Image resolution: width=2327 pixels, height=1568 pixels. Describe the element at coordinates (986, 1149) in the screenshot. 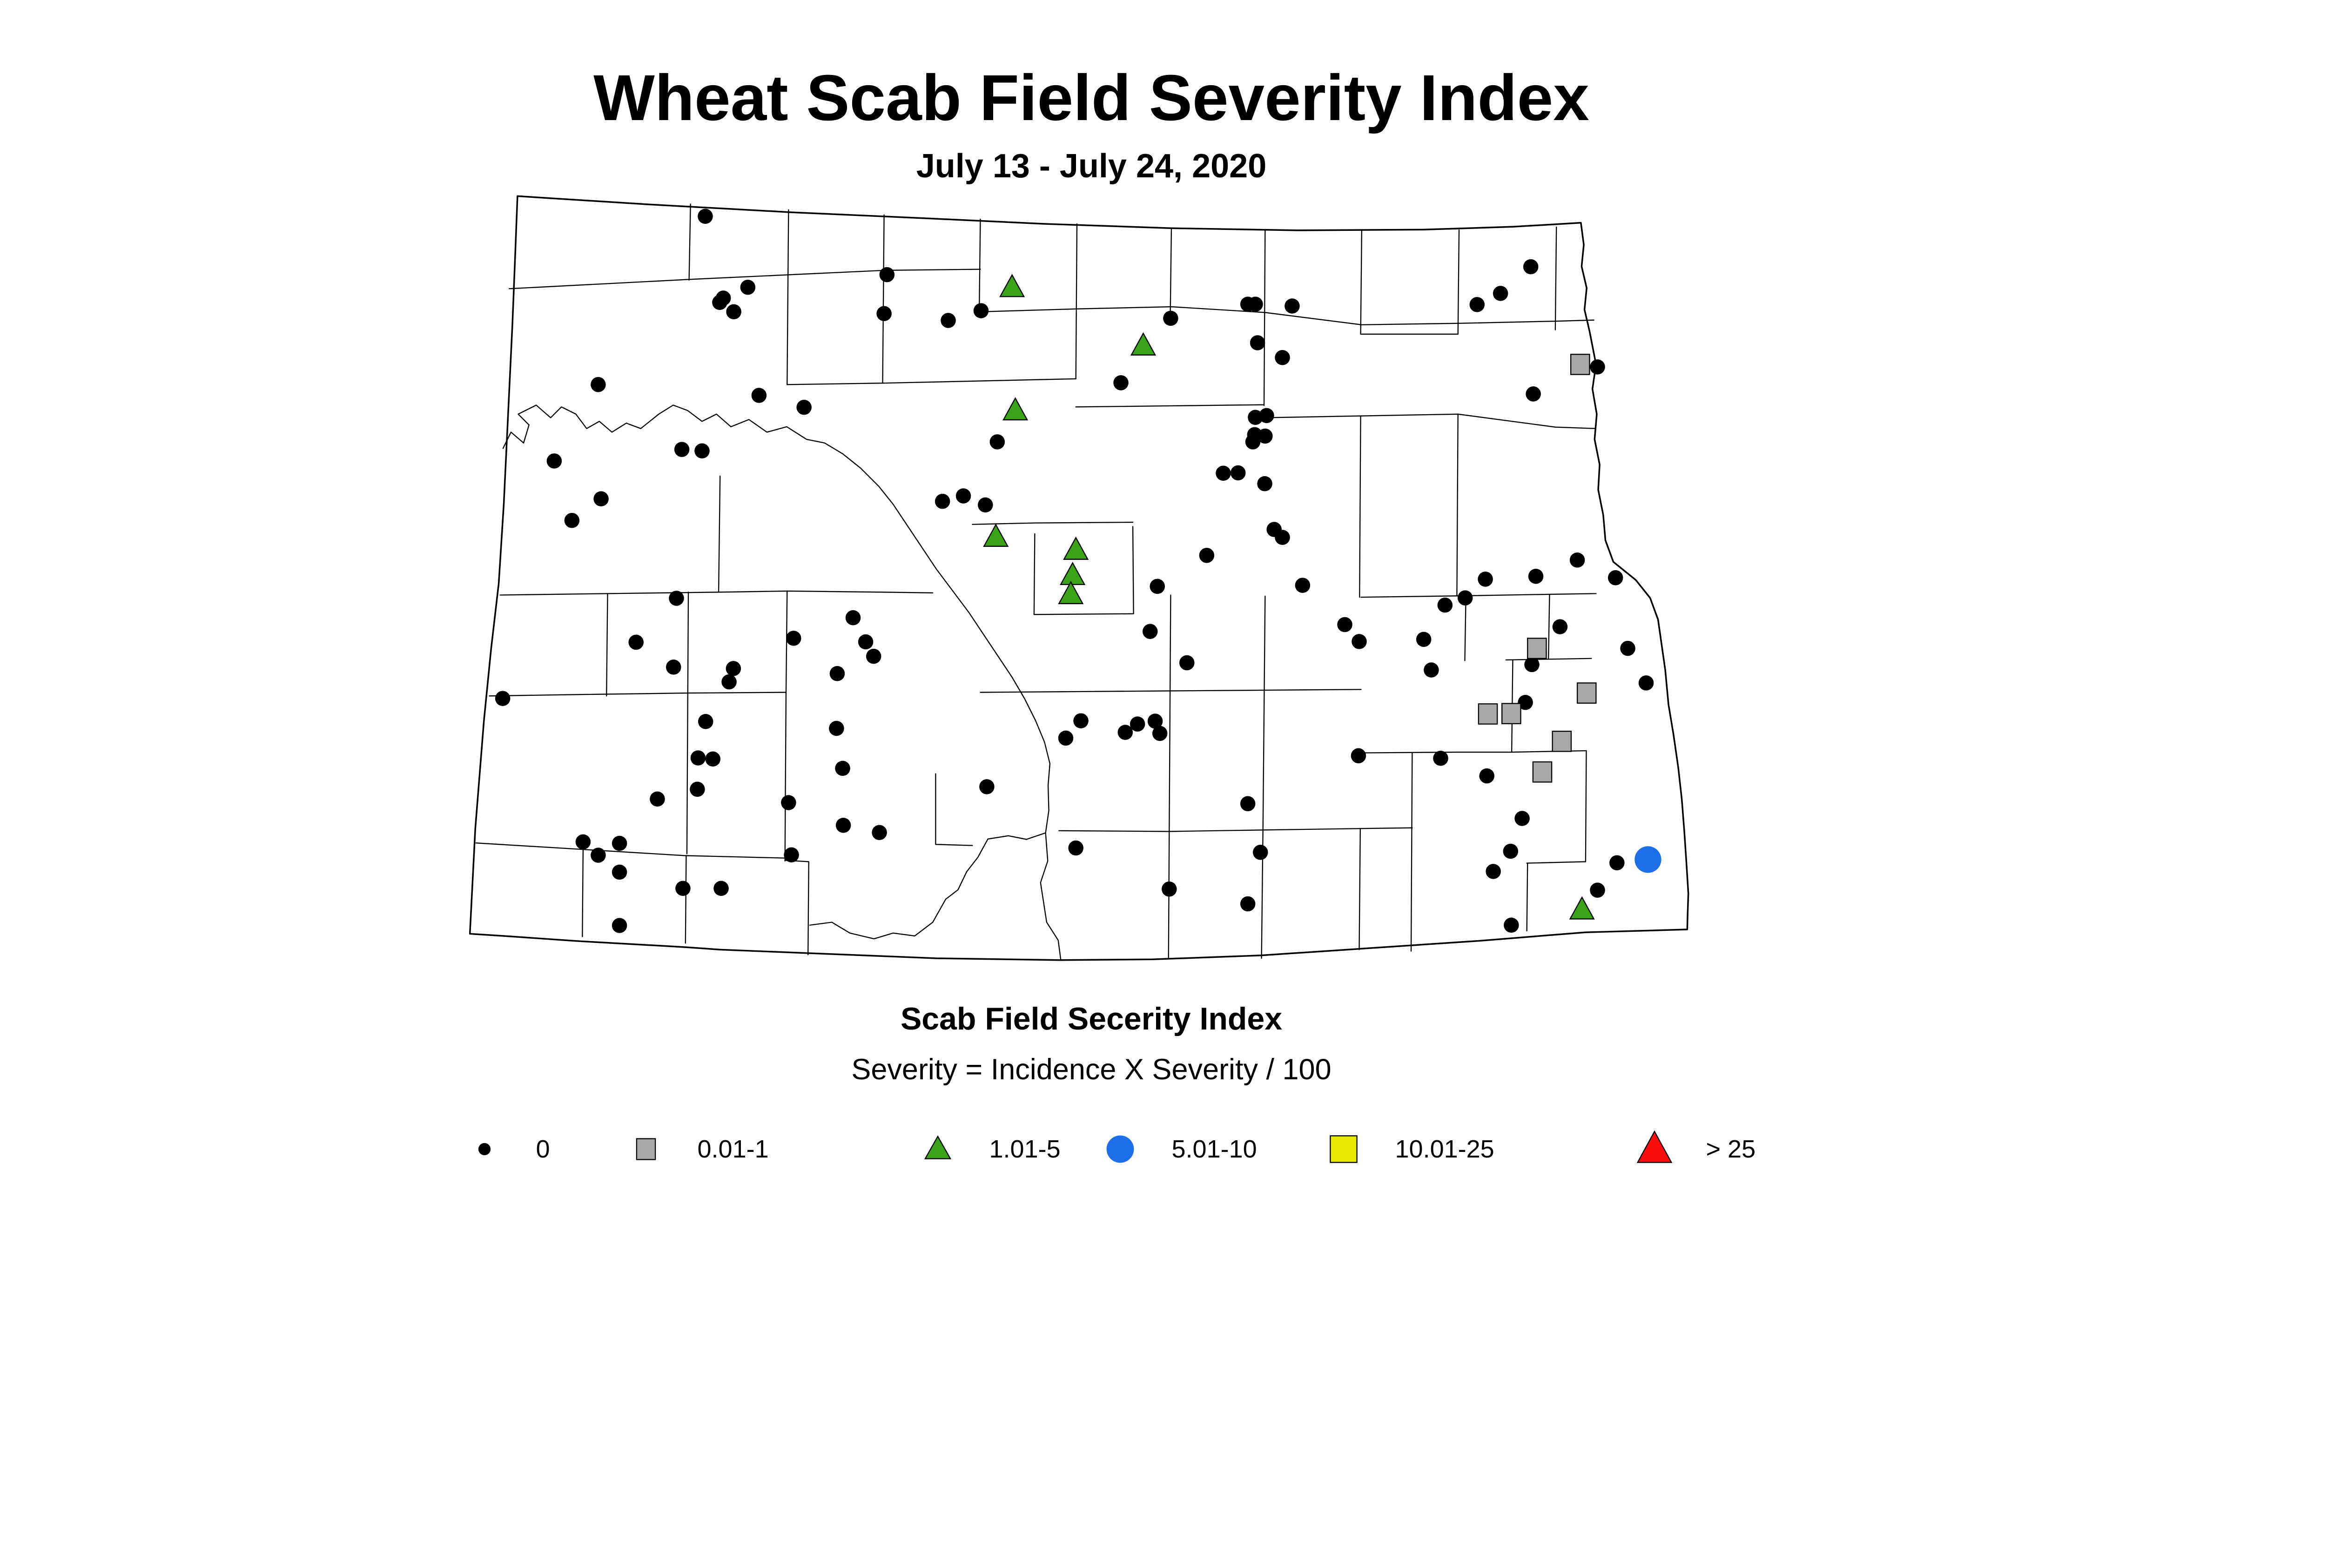

I see `legend-item-2: 1.01-5` at that location.